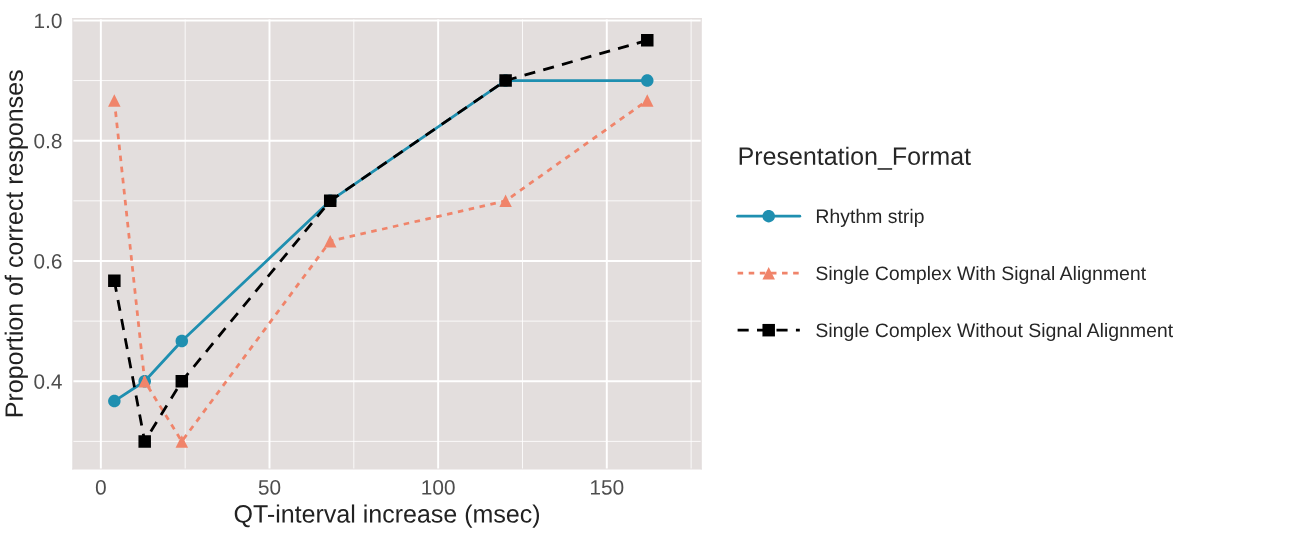  Describe the element at coordinates (48, 261) in the screenshot. I see `y-tick-label: 0.6` at that location.